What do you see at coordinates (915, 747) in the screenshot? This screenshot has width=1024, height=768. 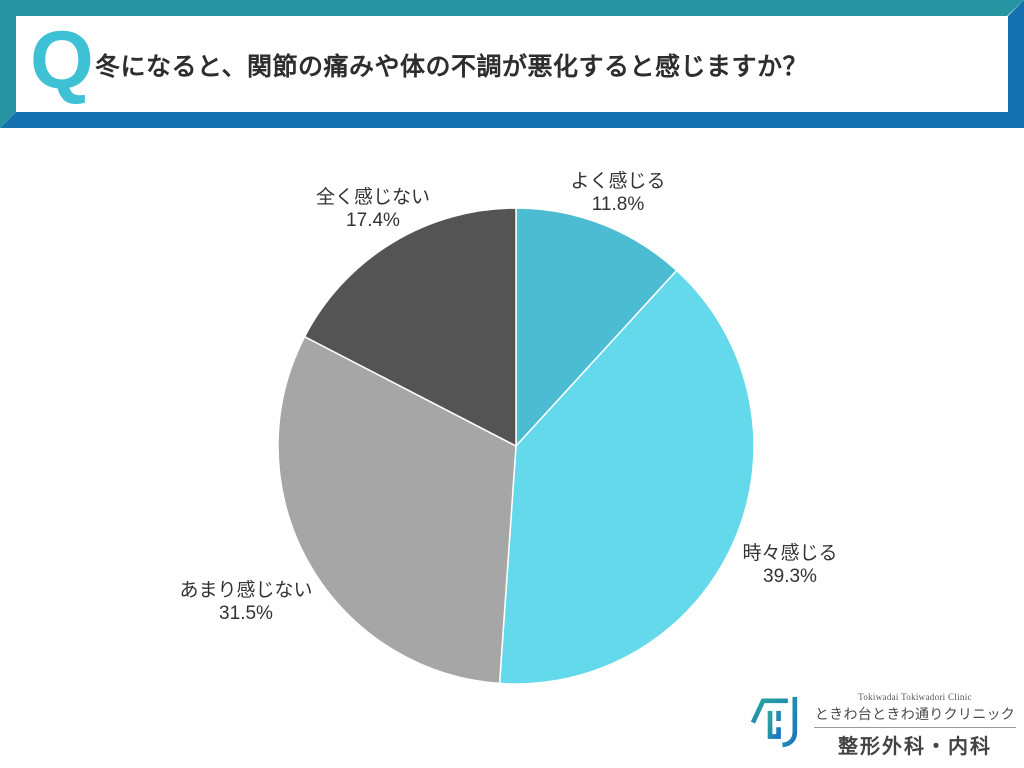 I see `clinic-departments: 整形外科・内科` at bounding box center [915, 747].